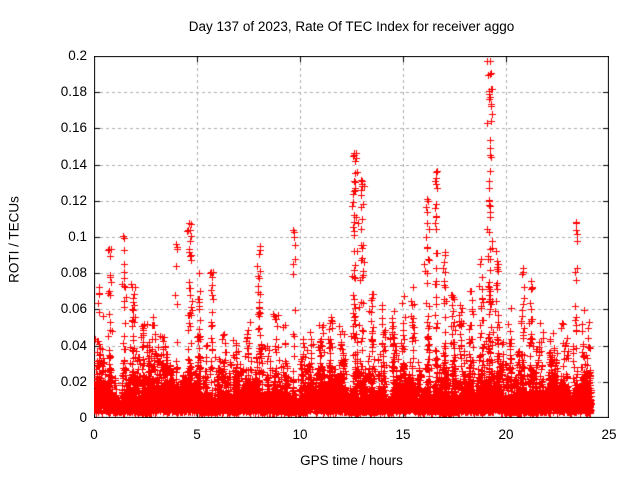 Image resolution: width=640 pixels, height=480 pixels. I want to click on x-tick-label: 10, so click(300, 434).